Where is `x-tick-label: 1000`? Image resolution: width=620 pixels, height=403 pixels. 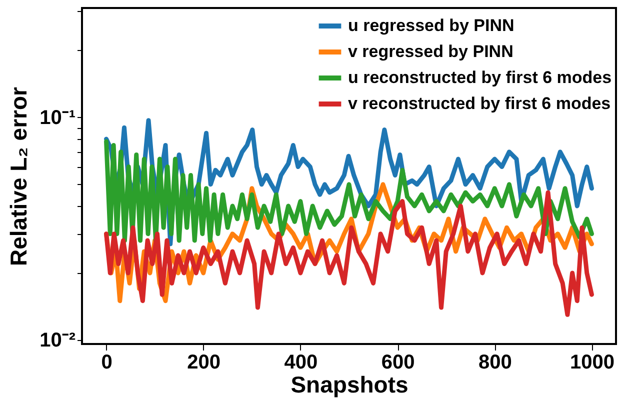
x-tick-label: 1000 is located at coordinates (592, 363).